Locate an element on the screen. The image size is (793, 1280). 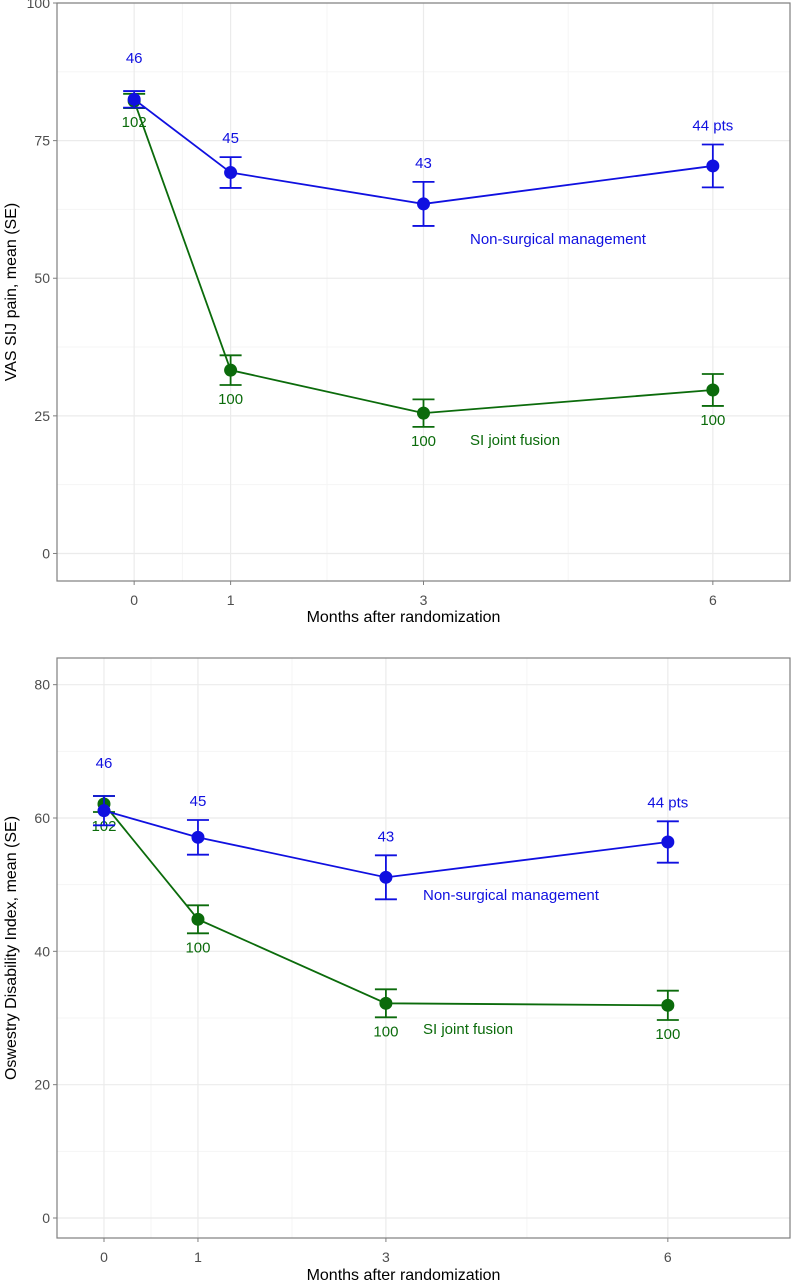
y-tick-label: 80 is located at coordinates (42, 685).